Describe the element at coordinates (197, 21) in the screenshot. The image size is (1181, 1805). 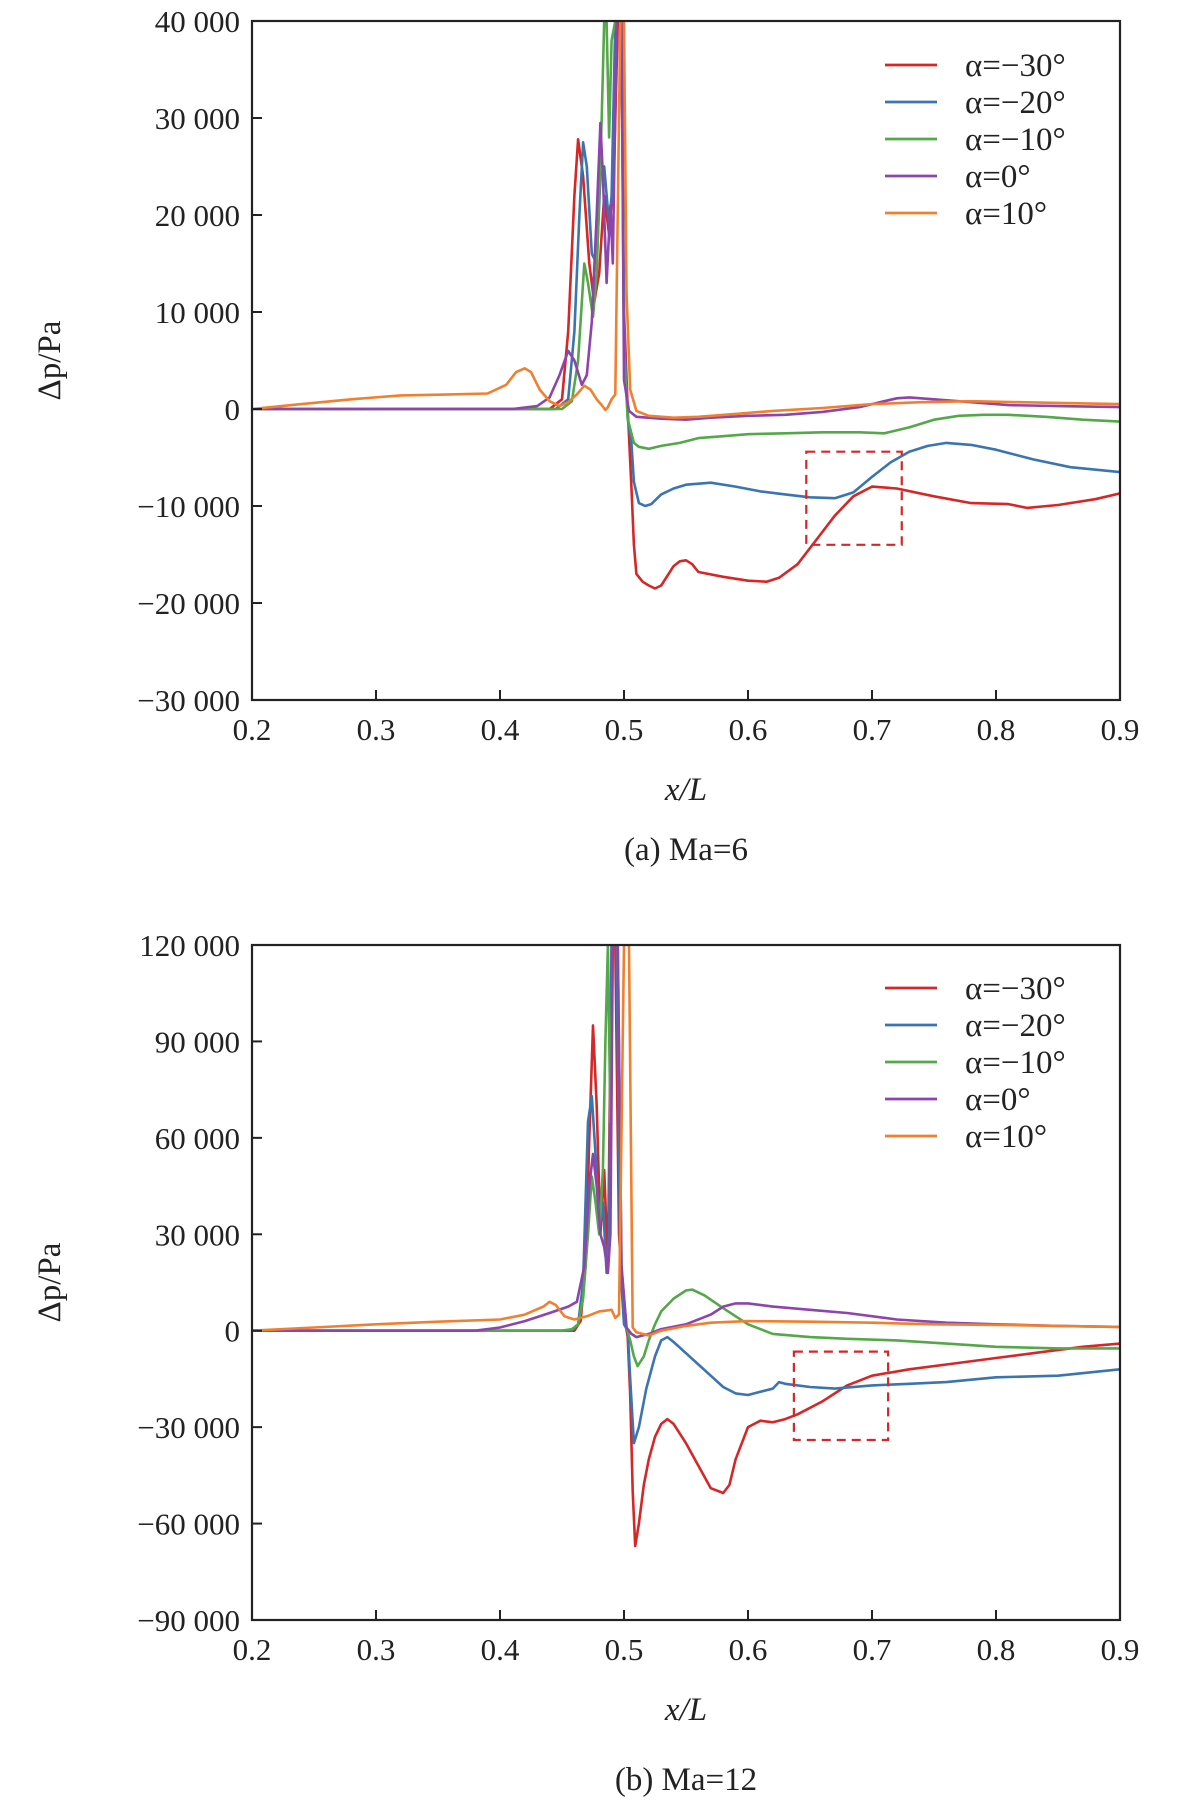
I see `y-tick-label: 40 000` at that location.